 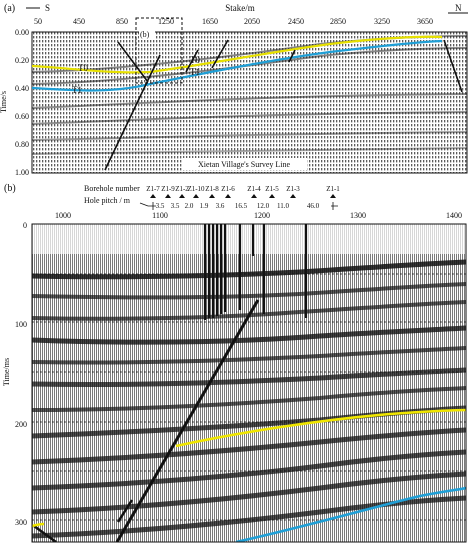 I want to click on borehole-label: Z1-5, so click(x=272, y=189).